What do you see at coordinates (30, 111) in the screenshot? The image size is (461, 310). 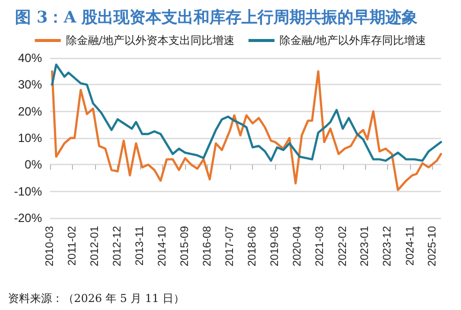 I see `y-tick-label: 20%` at bounding box center [30, 111].